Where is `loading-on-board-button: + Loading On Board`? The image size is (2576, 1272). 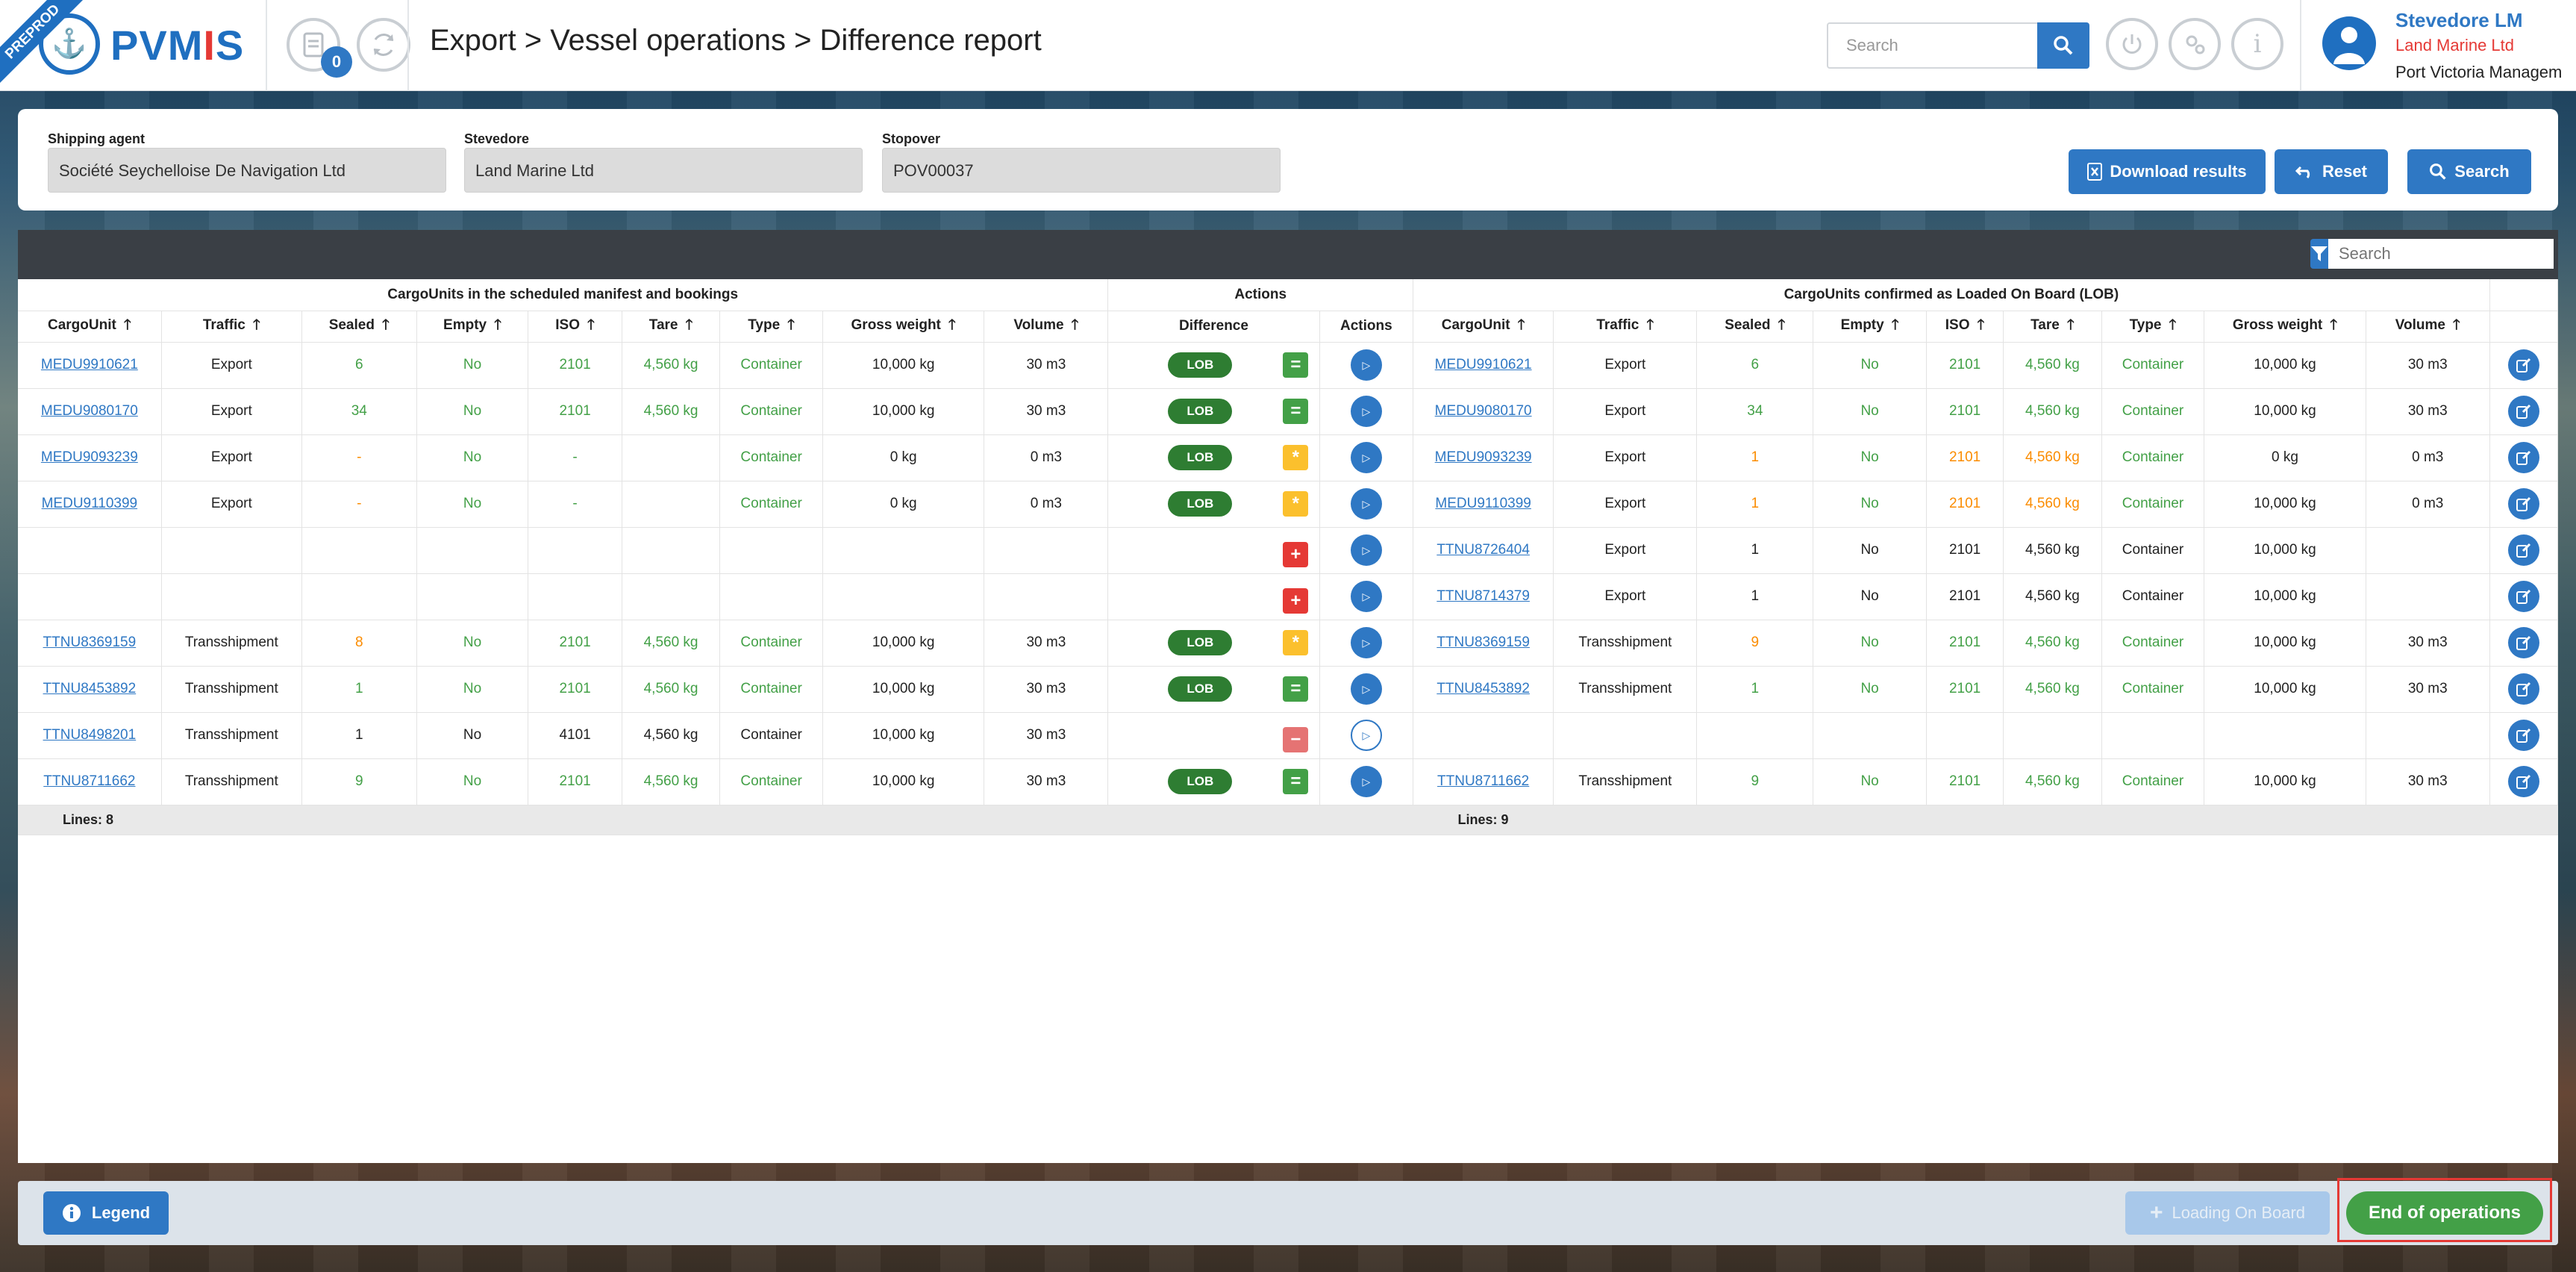 loading-on-board-button: + Loading On Board is located at coordinates (2227, 1213).